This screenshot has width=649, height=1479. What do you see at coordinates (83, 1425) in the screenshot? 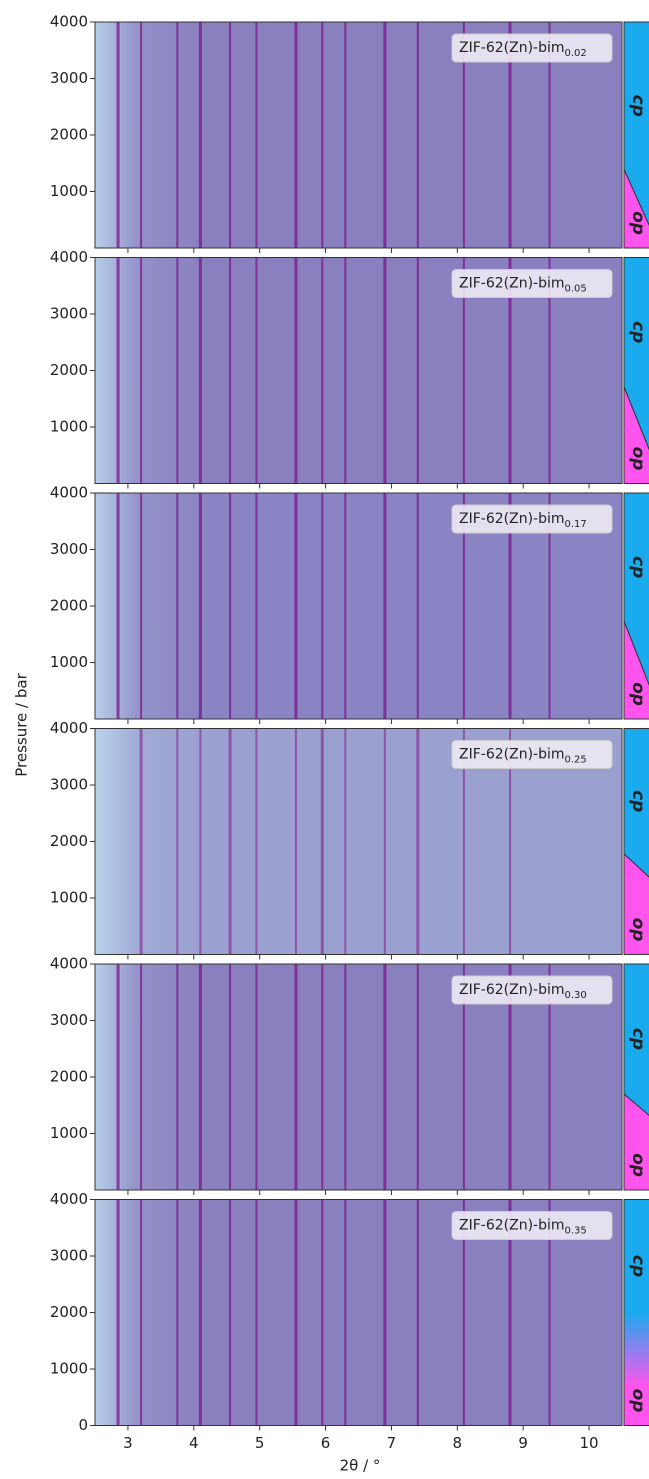
I see `y-tick-label: 0` at bounding box center [83, 1425].